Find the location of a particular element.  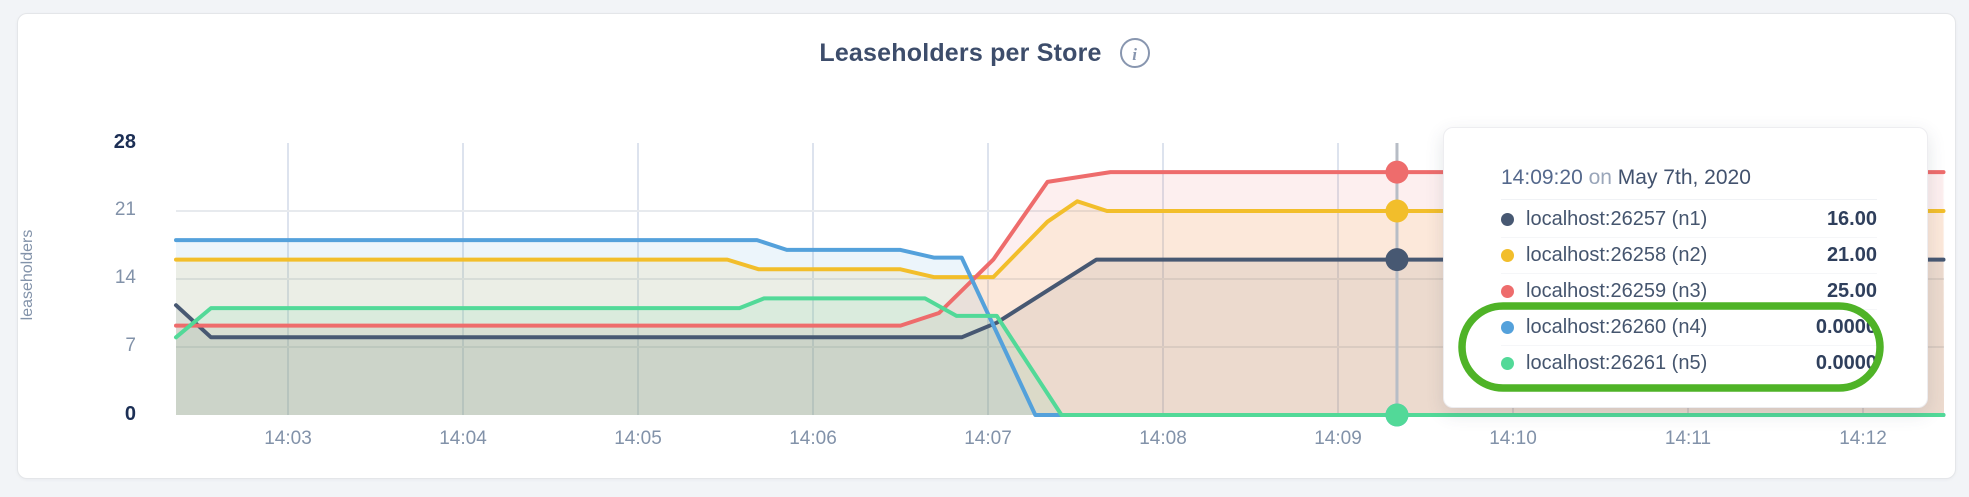

series-line is located at coordinates (1060, 239).